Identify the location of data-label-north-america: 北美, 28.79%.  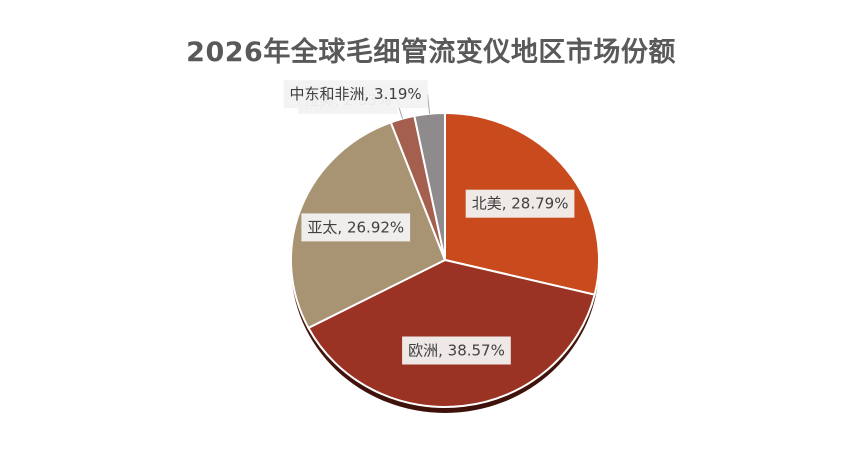
(520, 203).